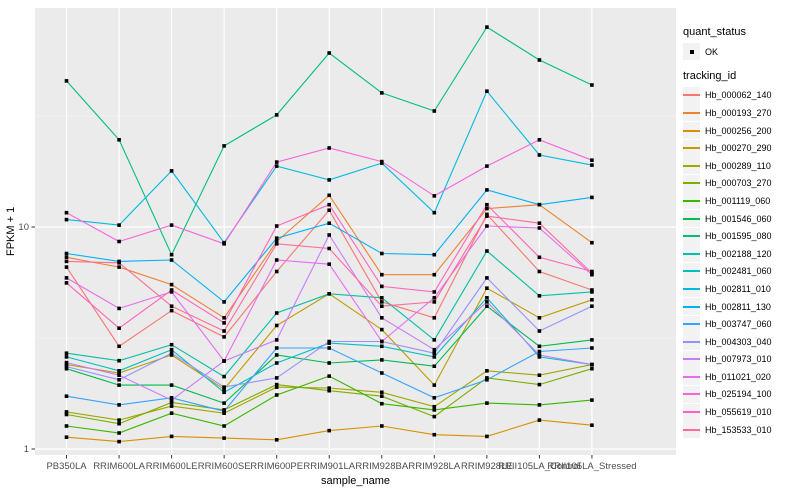  What do you see at coordinates (276, 466) in the screenshot?
I see `x-tick-label: RRIM600PE` at bounding box center [276, 466].